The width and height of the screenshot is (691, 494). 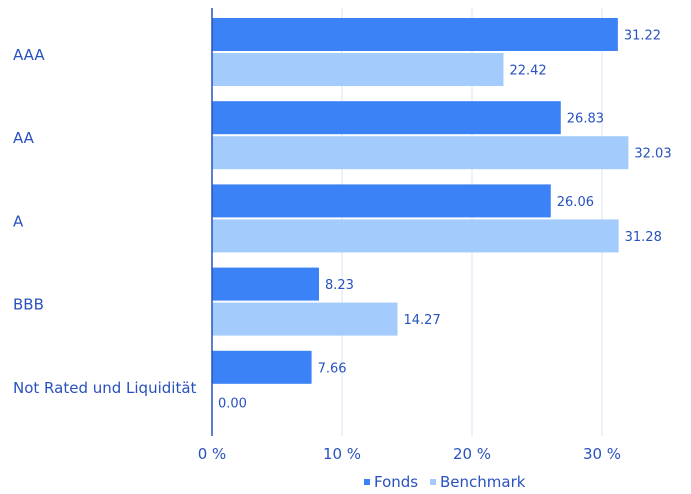 I want to click on x-tick-labels: 0 % 10 % 20 % 30 %, so click(x=409, y=454).